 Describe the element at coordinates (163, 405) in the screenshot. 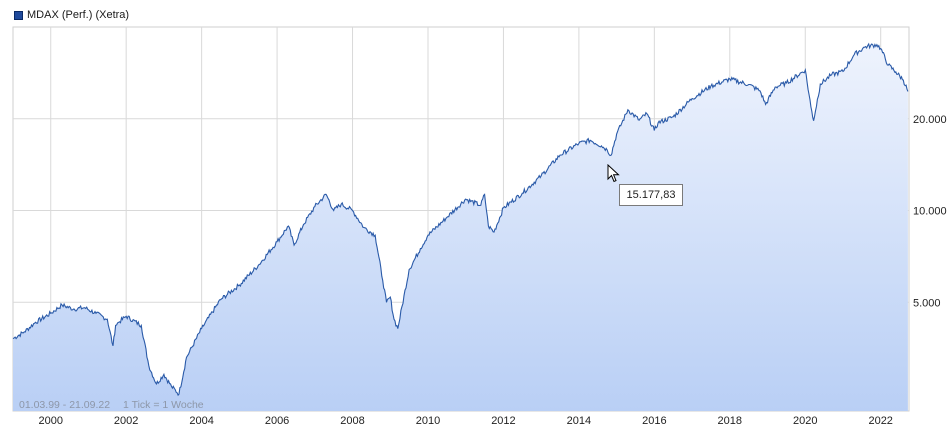

I see `tick-info: 1 Tick = 1 Woche` at that location.